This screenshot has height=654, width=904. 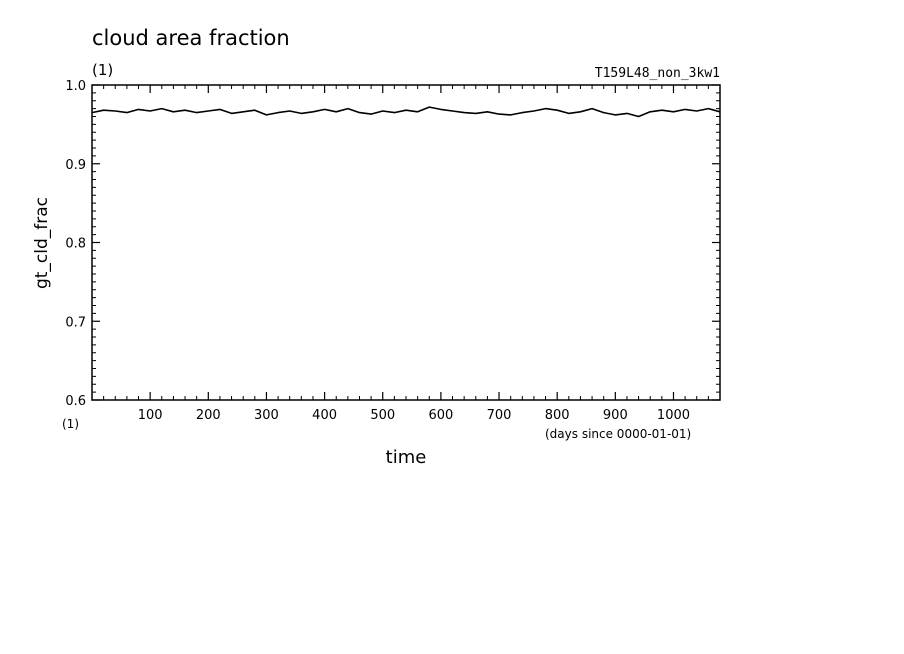 I want to click on x-tick-label: 800, so click(x=557, y=415).